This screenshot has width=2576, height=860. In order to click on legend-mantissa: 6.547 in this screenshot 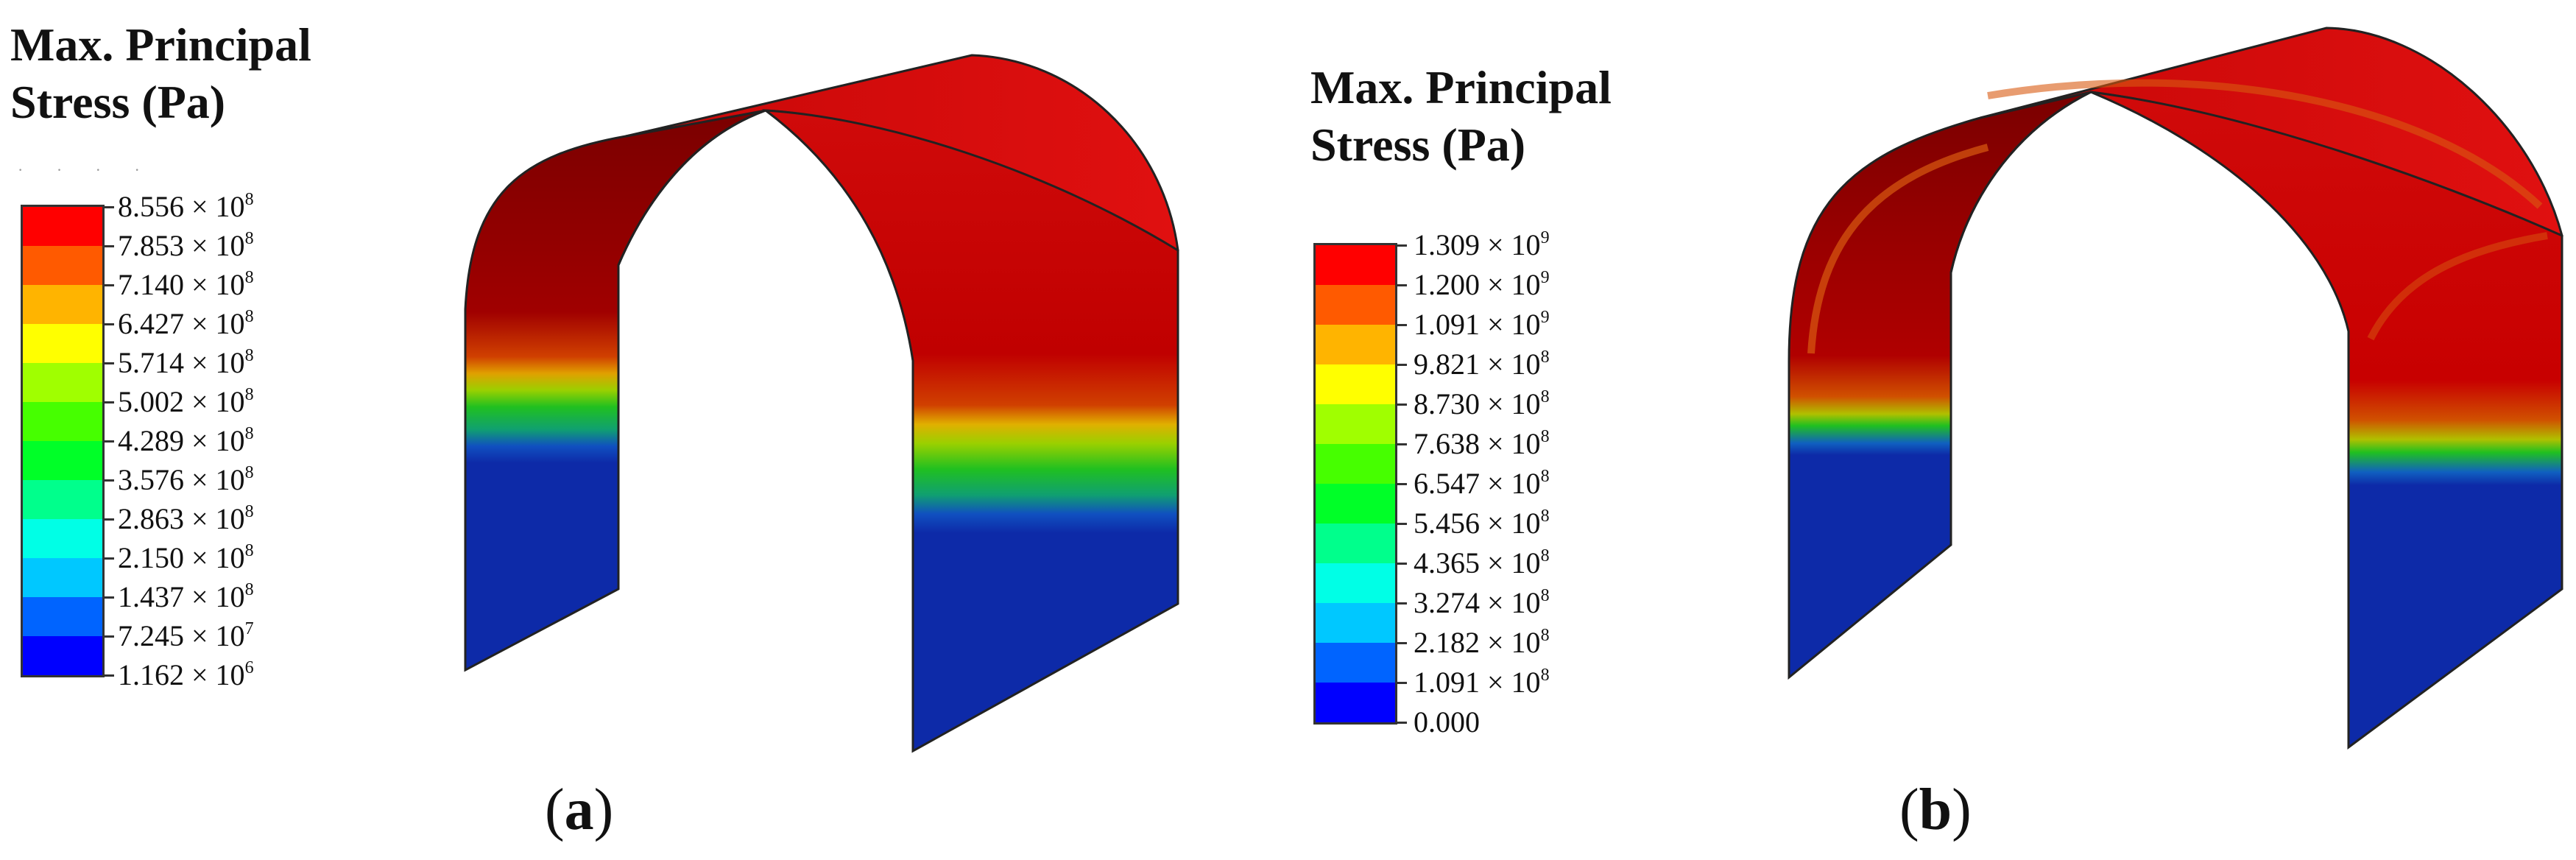, I will do `click(1447, 483)`.